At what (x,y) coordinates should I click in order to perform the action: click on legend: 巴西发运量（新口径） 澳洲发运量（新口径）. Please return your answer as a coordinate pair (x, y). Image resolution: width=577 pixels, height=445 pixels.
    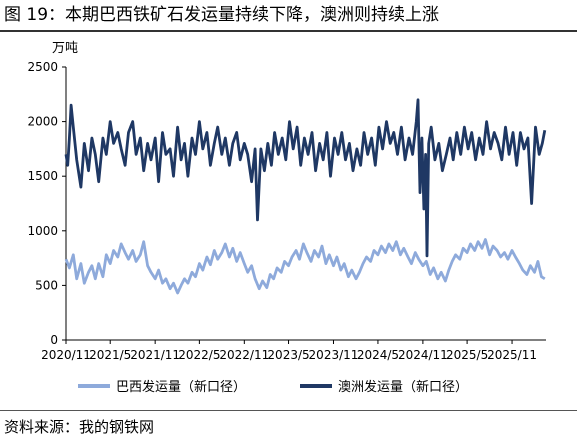
    Looking at the image, I should click on (273, 387).